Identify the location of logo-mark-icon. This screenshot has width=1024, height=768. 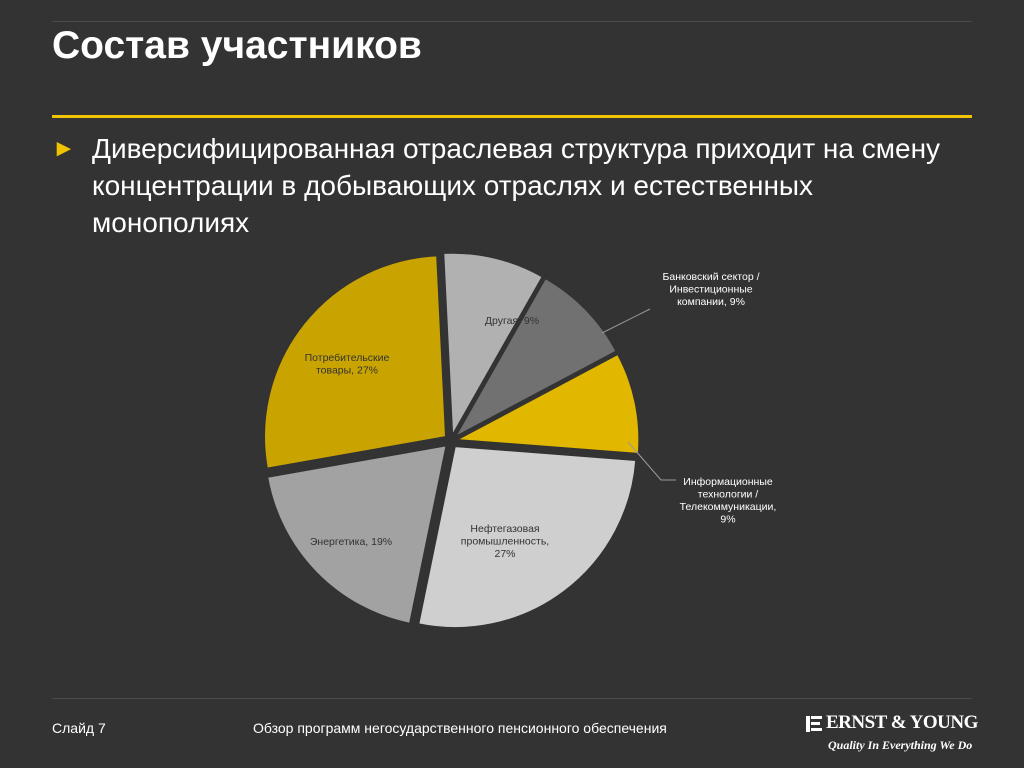
(814, 724).